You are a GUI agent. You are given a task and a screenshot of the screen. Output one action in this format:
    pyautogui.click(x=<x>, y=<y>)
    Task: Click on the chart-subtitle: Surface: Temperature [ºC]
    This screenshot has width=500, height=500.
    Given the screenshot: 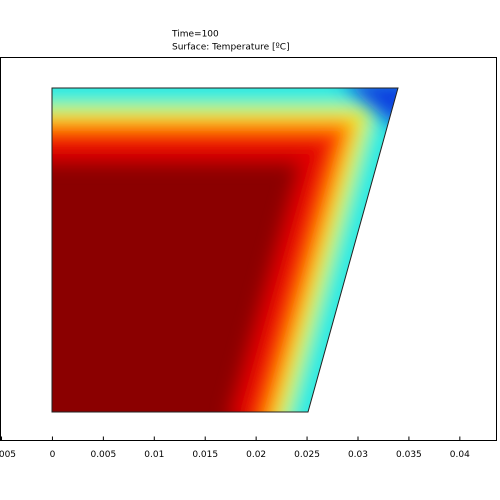 What is the action you would take?
    pyautogui.click(x=231, y=48)
    